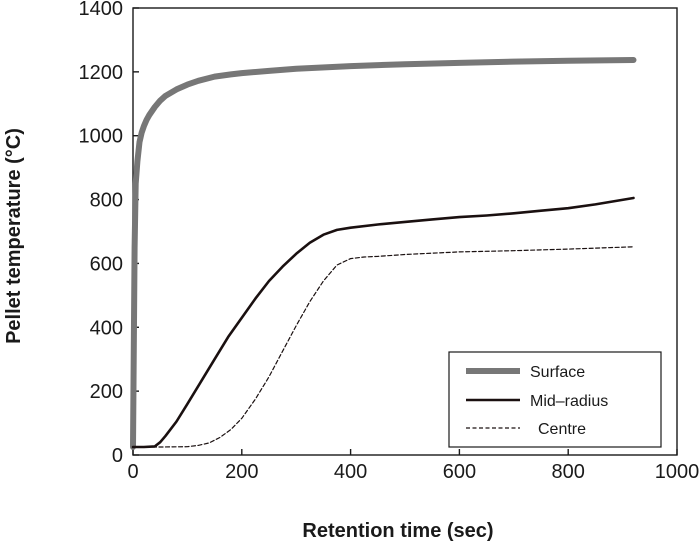  What do you see at coordinates (459, 472) in the screenshot?
I see `x-tick-label: 600` at bounding box center [459, 472].